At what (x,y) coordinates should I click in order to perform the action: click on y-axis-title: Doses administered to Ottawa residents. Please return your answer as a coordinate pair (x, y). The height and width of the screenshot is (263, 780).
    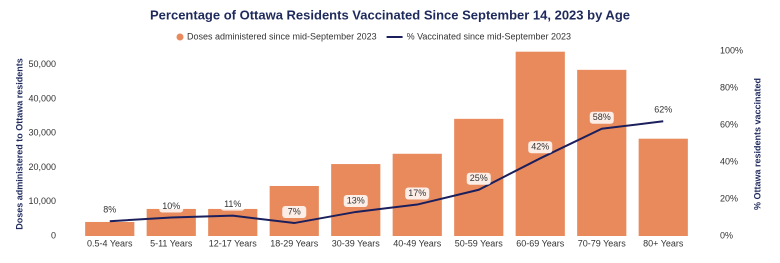
    Looking at the image, I should click on (19, 144).